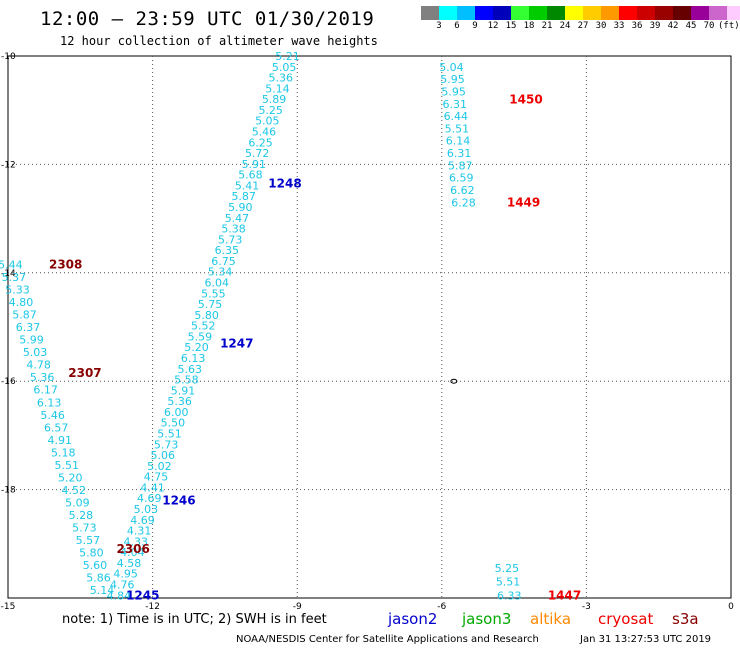 Image resolution: width=740 pixels, height=650 pixels. I want to click on wave-height-label: 6.28, so click(463, 202).